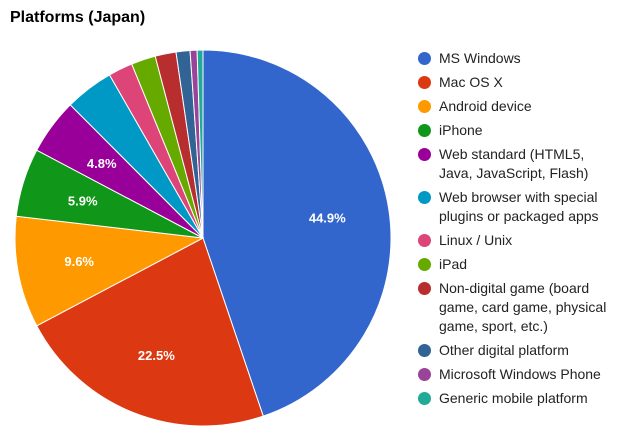  Describe the element at coordinates (156, 355) in the screenshot. I see `slice-label-1: 22.5%` at that location.